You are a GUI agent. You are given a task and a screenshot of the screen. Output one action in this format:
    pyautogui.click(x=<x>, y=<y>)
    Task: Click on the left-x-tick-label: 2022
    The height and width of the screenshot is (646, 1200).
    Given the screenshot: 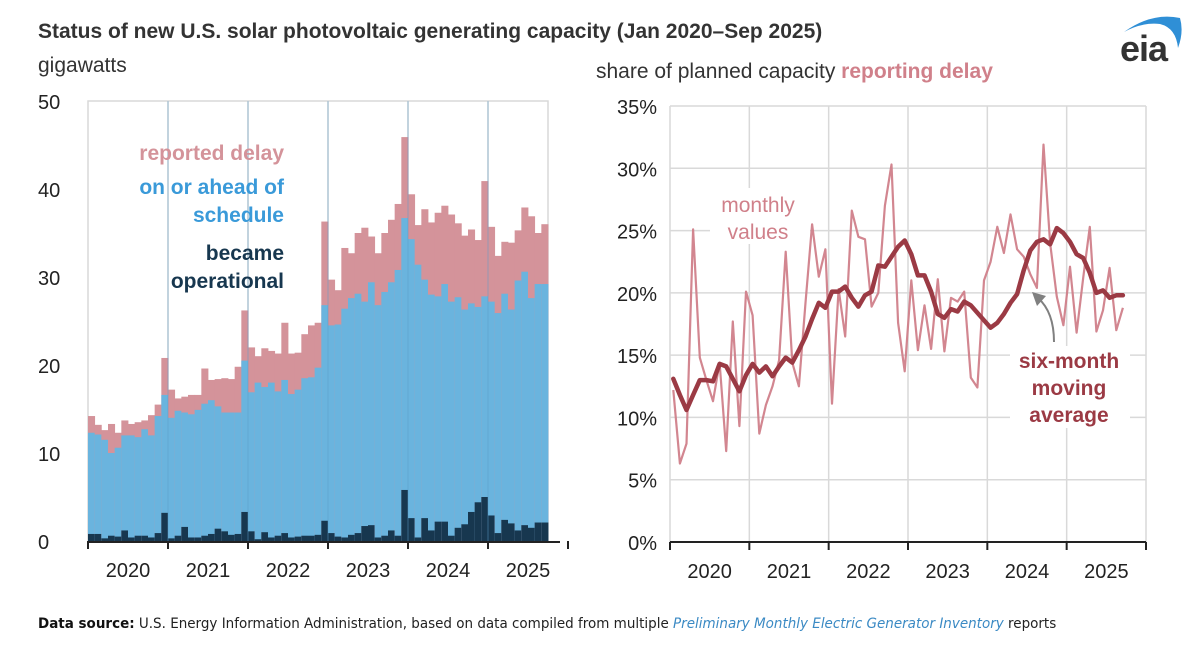 What is the action you would take?
    pyautogui.click(x=288, y=571)
    